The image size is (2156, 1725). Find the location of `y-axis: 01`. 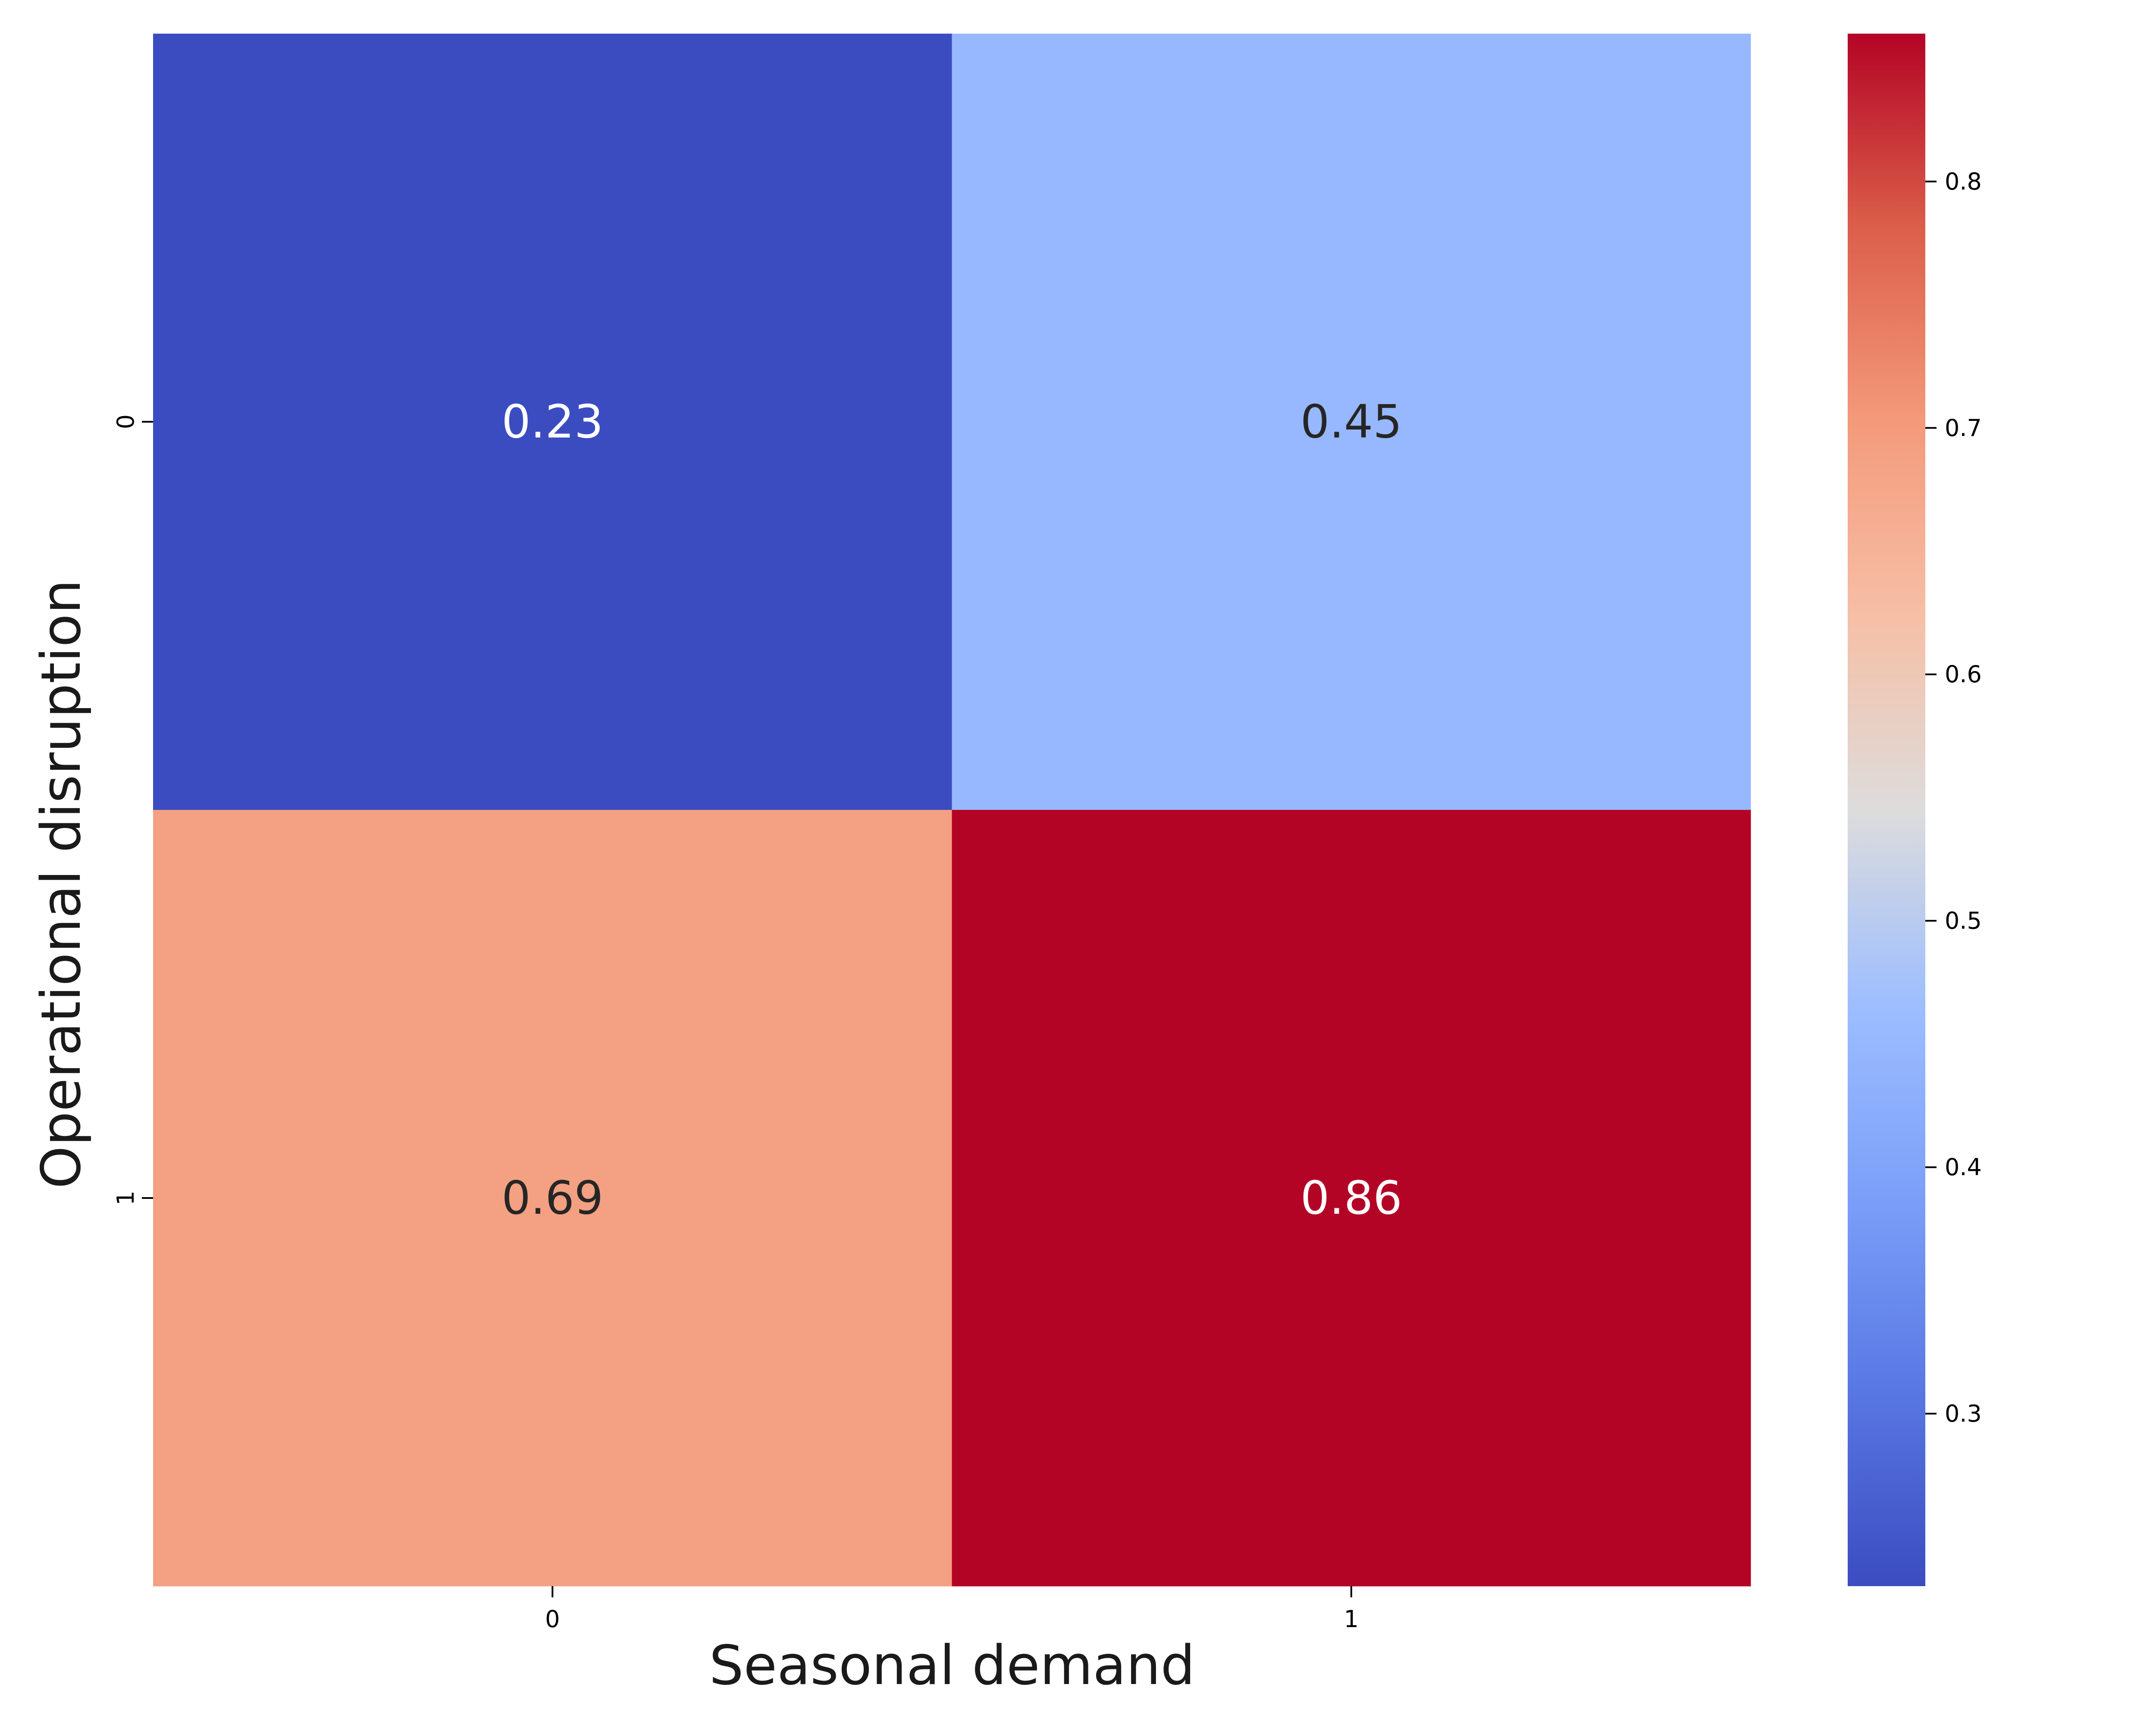

y-axis: 01 is located at coordinates (132, 810).